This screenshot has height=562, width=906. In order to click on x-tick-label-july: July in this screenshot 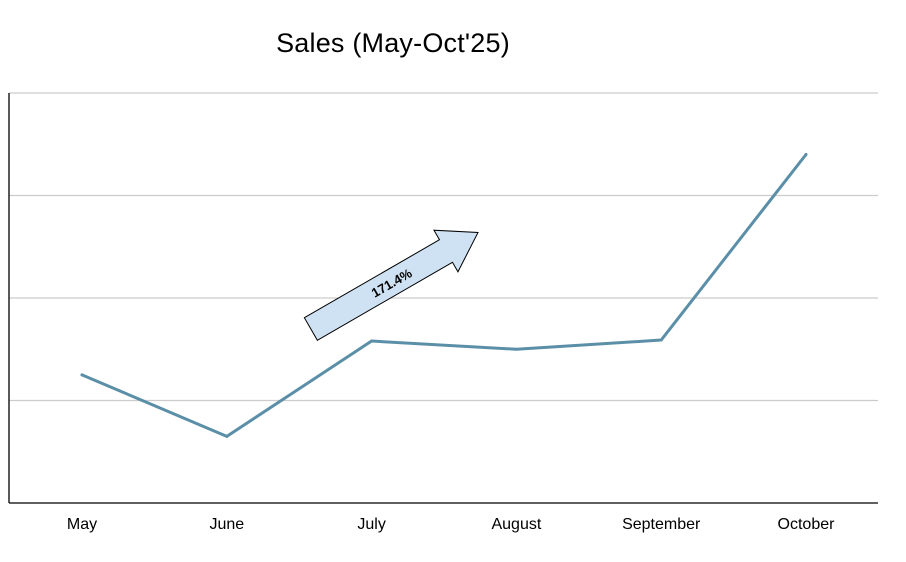, I will do `click(371, 524)`.